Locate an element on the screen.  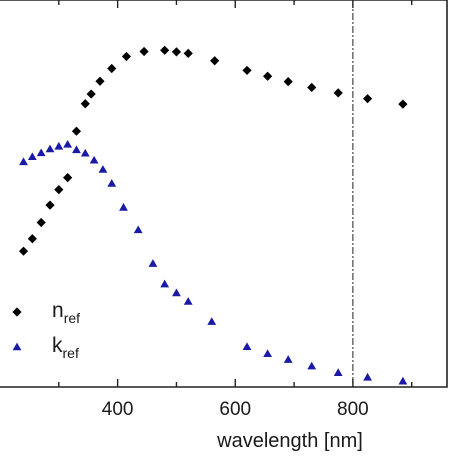
legend-marker-k is located at coordinates (17, 346).